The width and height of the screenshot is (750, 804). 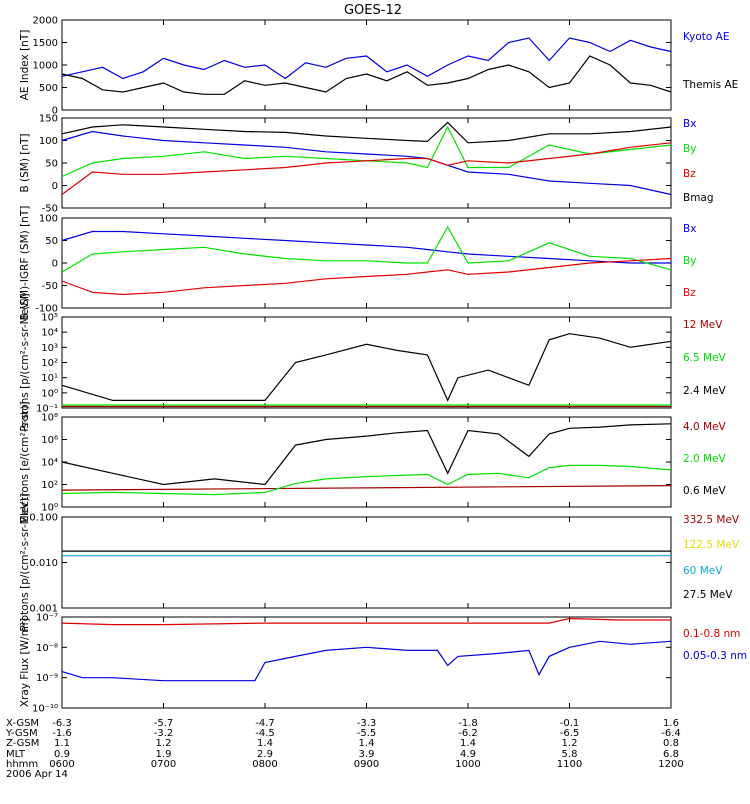 What do you see at coordinates (22, 723) in the screenshot?
I see `axis-row-label: X-GSM` at bounding box center [22, 723].